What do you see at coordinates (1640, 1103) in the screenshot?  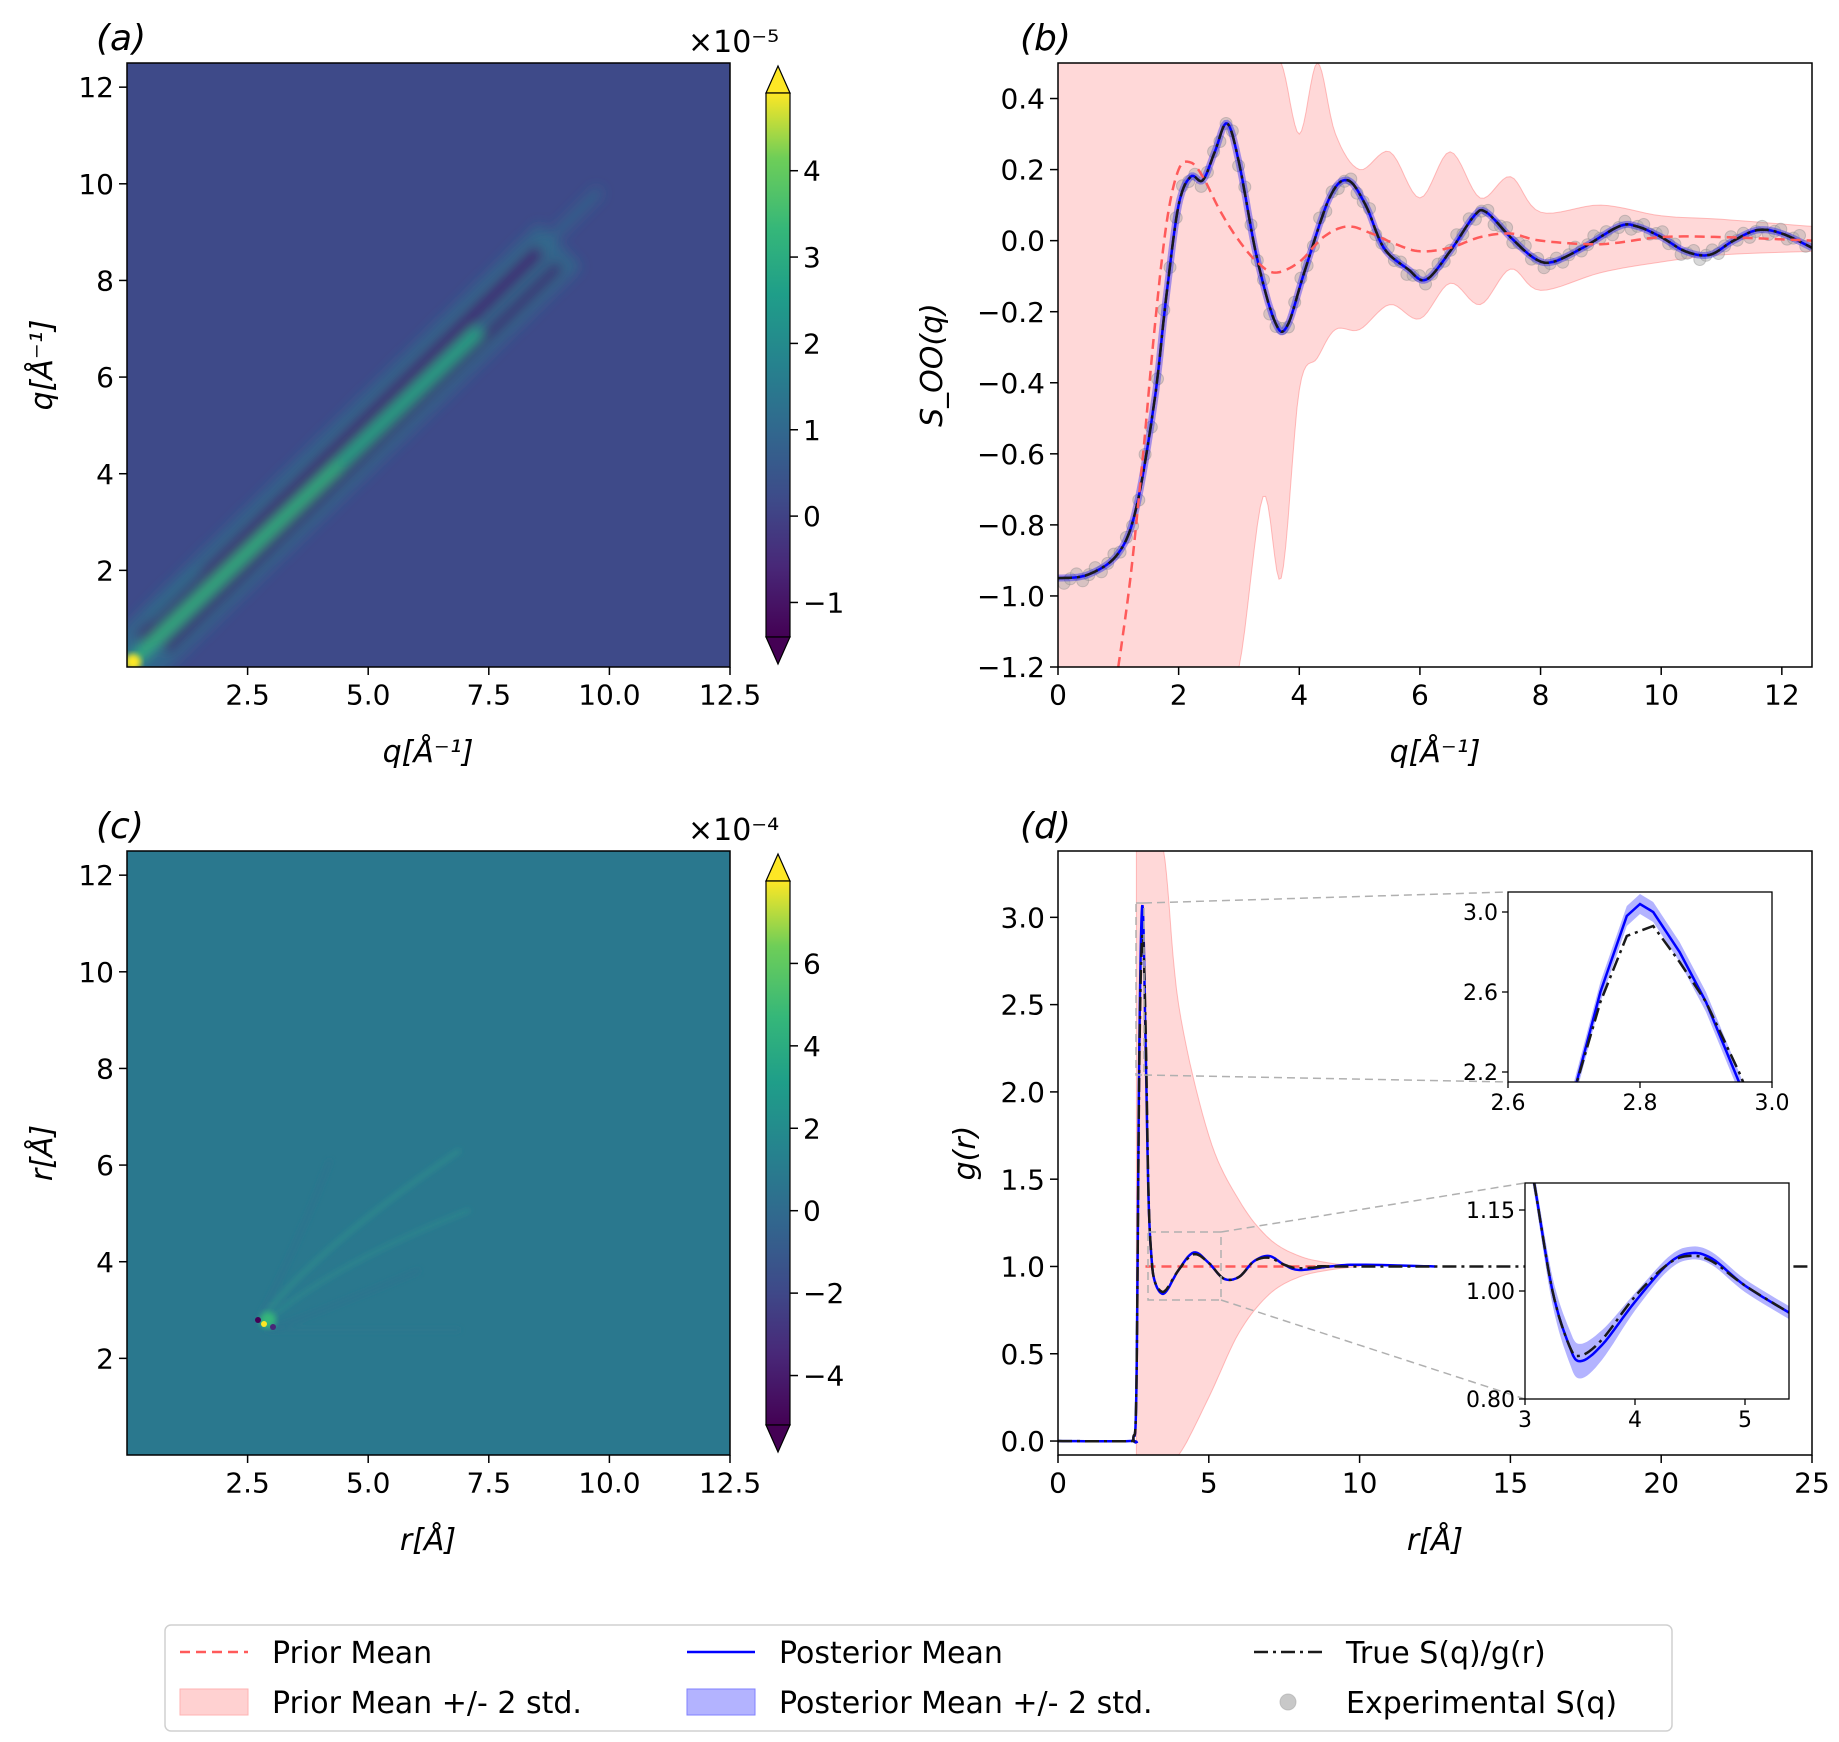 I see `inset1-xtick-label-1: 2.8` at bounding box center [1640, 1103].